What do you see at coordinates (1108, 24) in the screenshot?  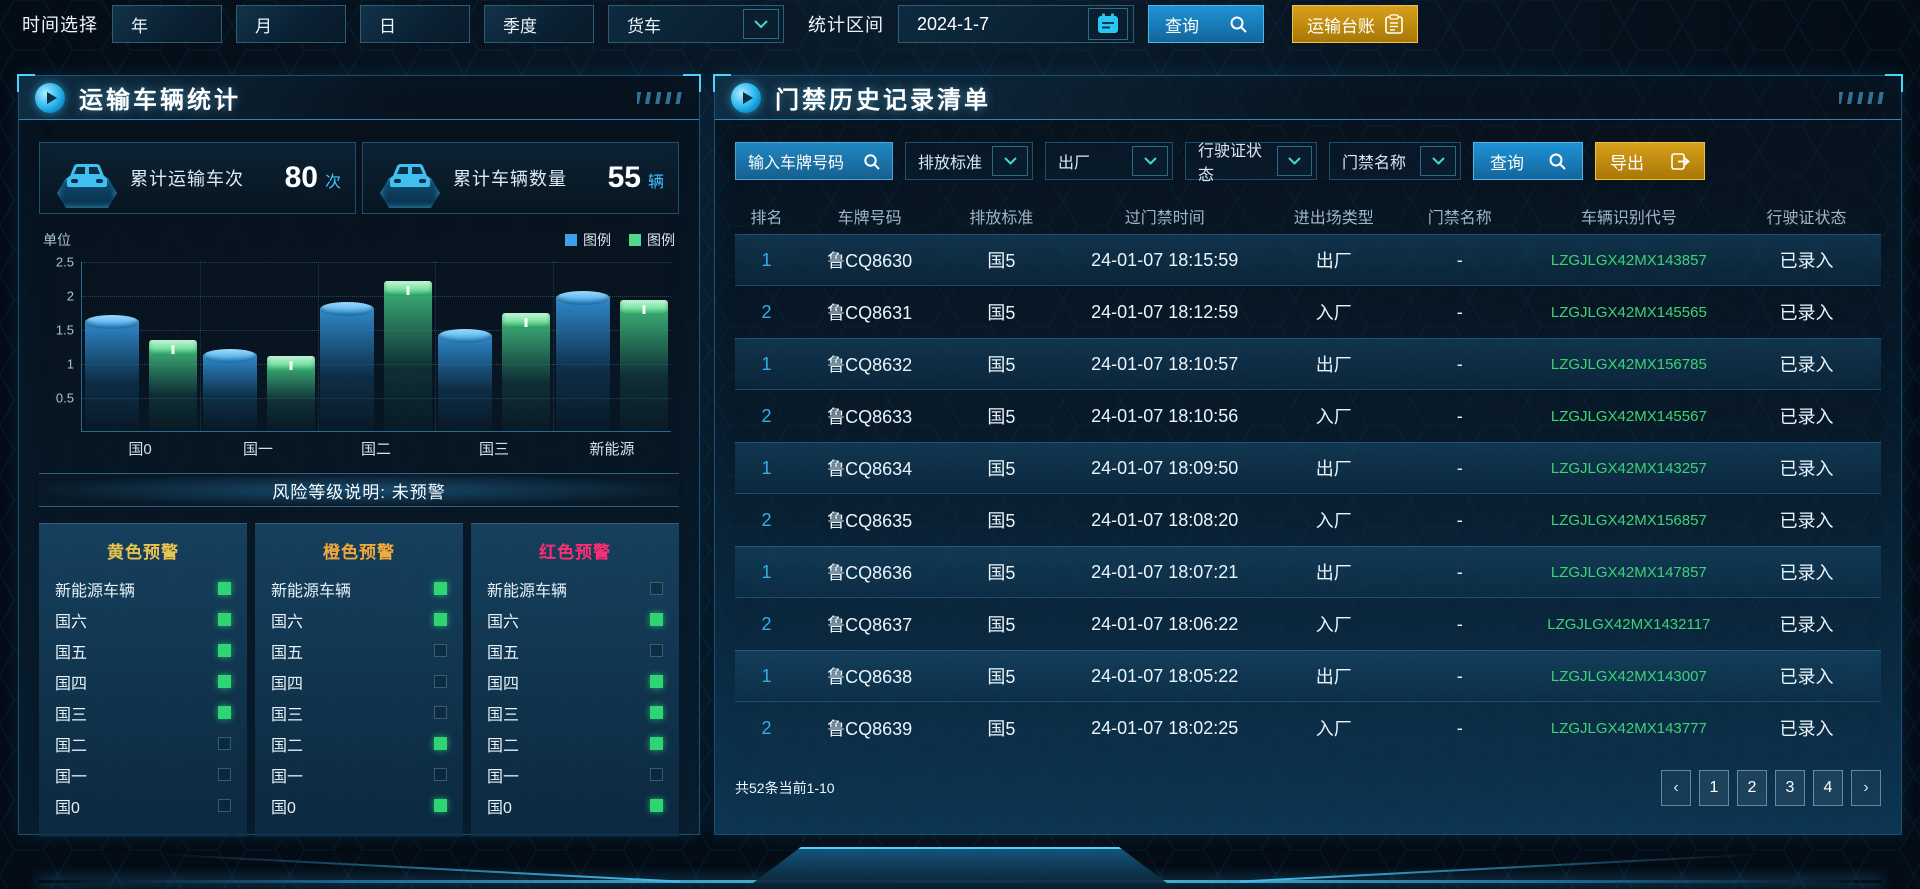 I see `calendar-icon` at bounding box center [1108, 24].